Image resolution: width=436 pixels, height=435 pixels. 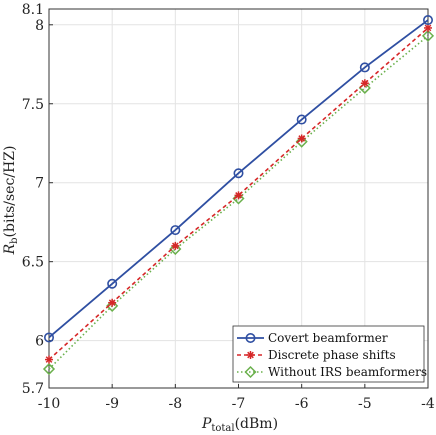 I want to click on legend-marker-circle-icon, so click(x=250, y=337).